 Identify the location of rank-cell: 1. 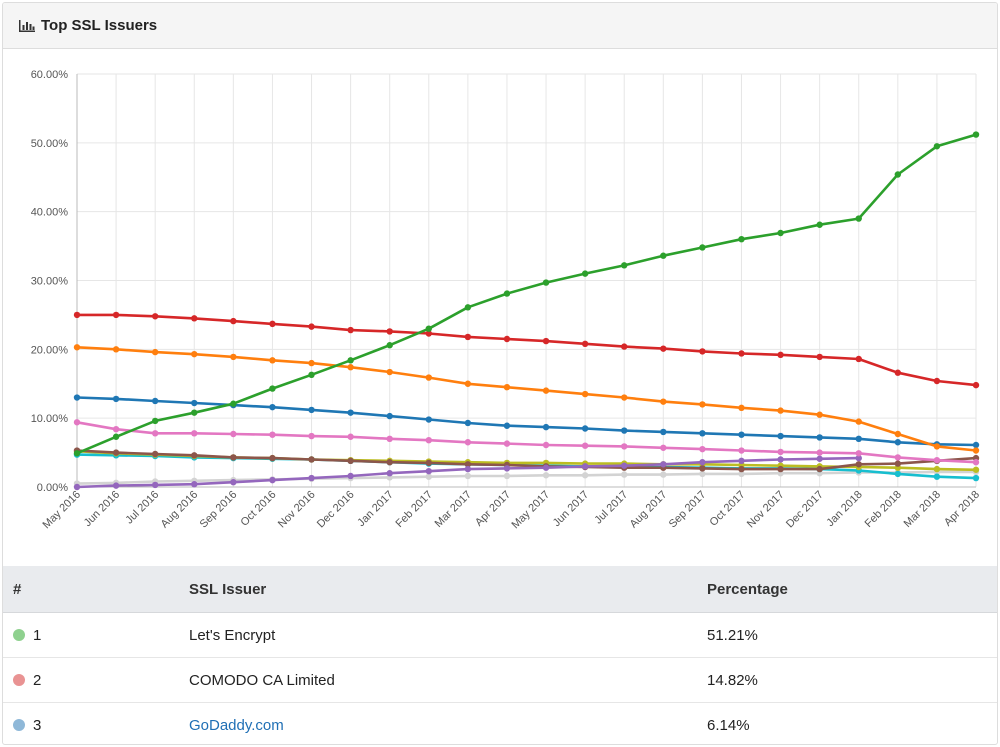
(37, 635).